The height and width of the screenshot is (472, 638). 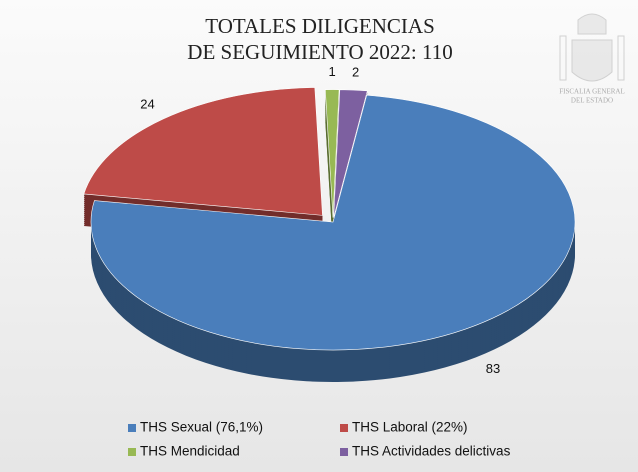 I want to click on legend-label: THS Mendicidad, so click(x=190, y=451).